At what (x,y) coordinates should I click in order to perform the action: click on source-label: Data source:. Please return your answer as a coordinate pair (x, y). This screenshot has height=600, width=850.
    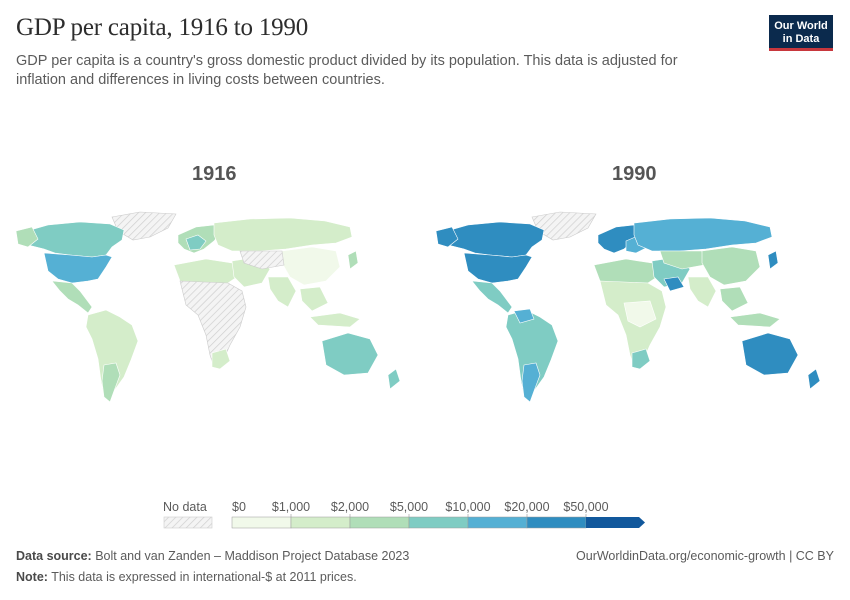
    Looking at the image, I should click on (54, 556).